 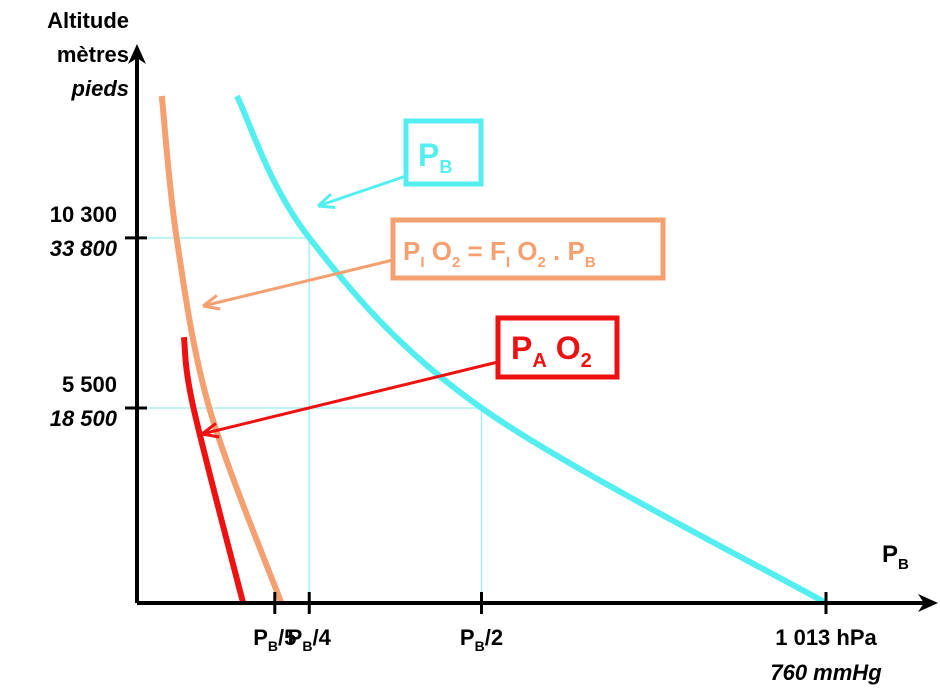 I want to click on pb-box-label: PB, so click(x=435, y=157).